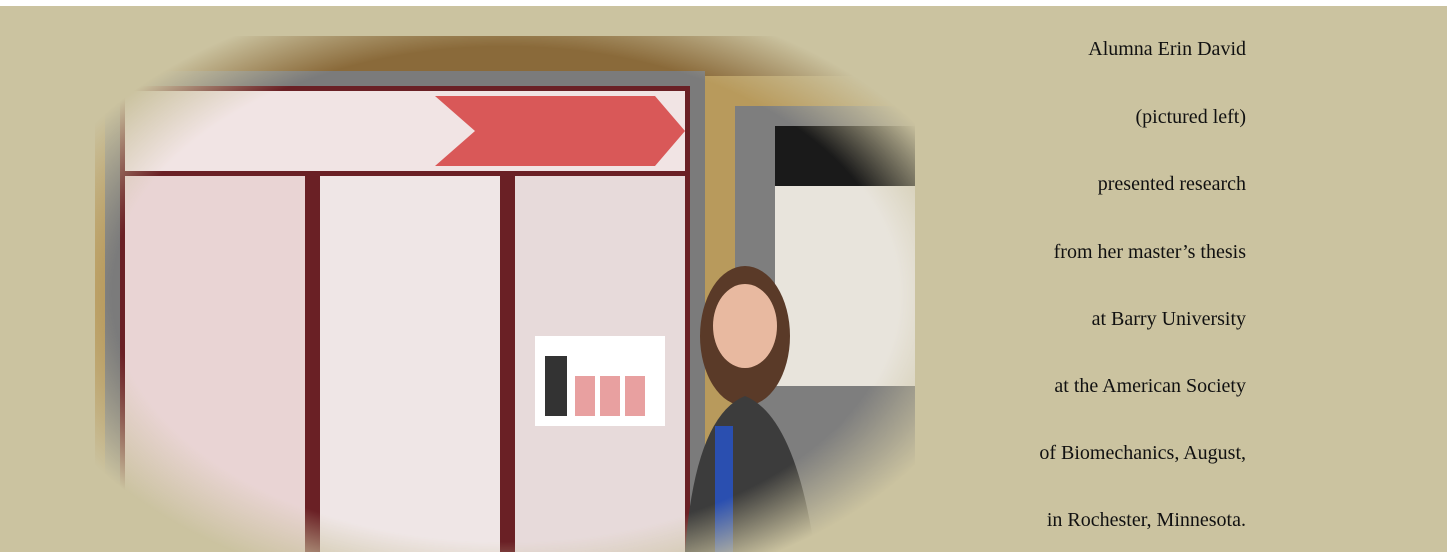  I want to click on caption-line: presented research, so click(1171, 184).